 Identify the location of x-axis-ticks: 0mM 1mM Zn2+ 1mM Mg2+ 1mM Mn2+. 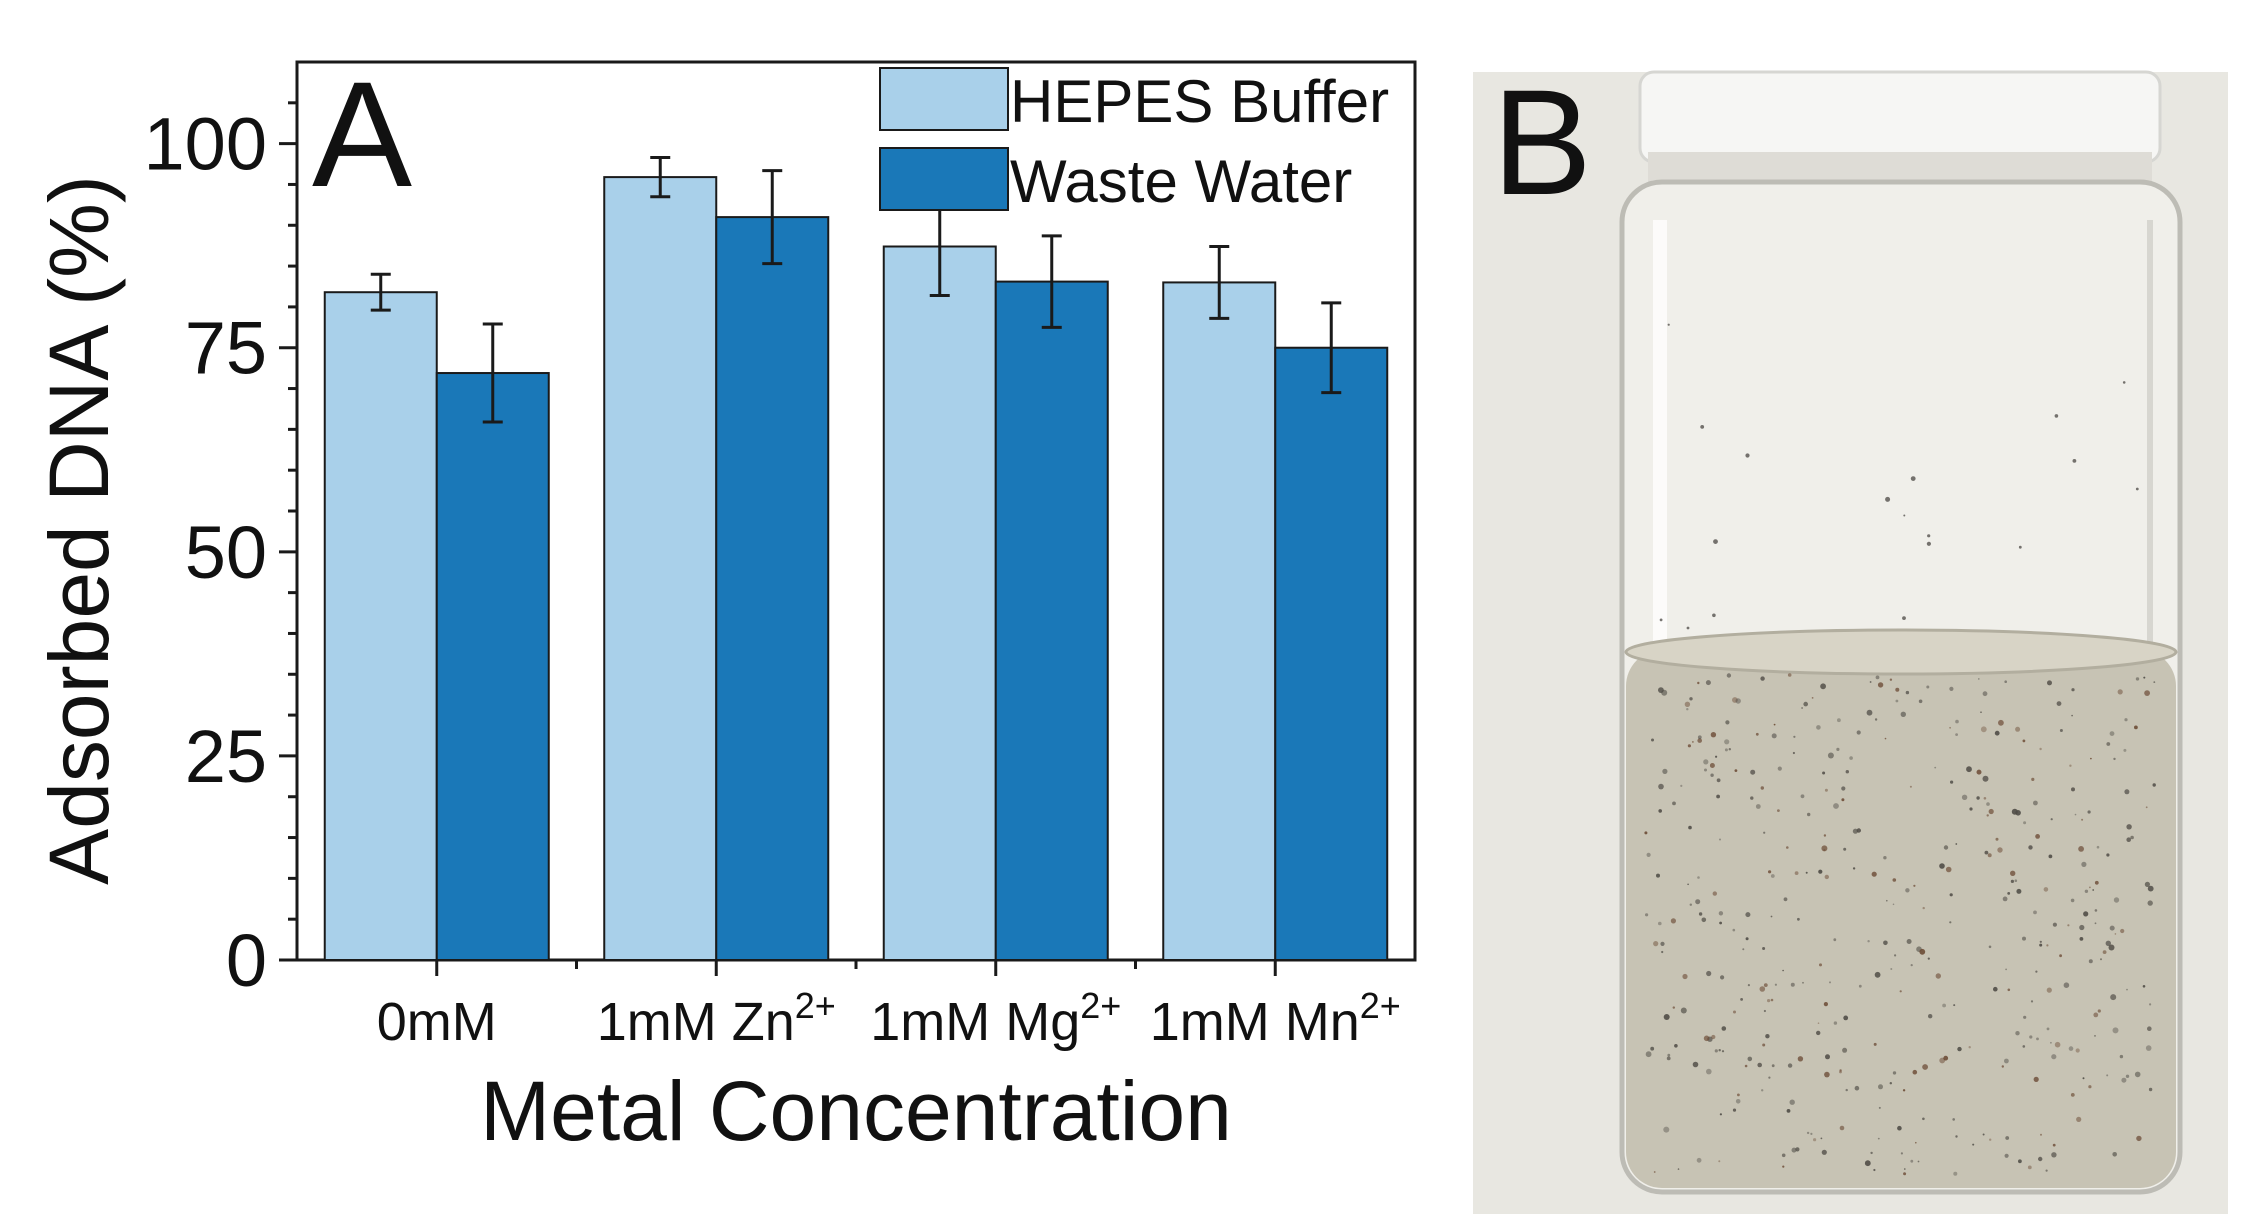
(889, 1006).